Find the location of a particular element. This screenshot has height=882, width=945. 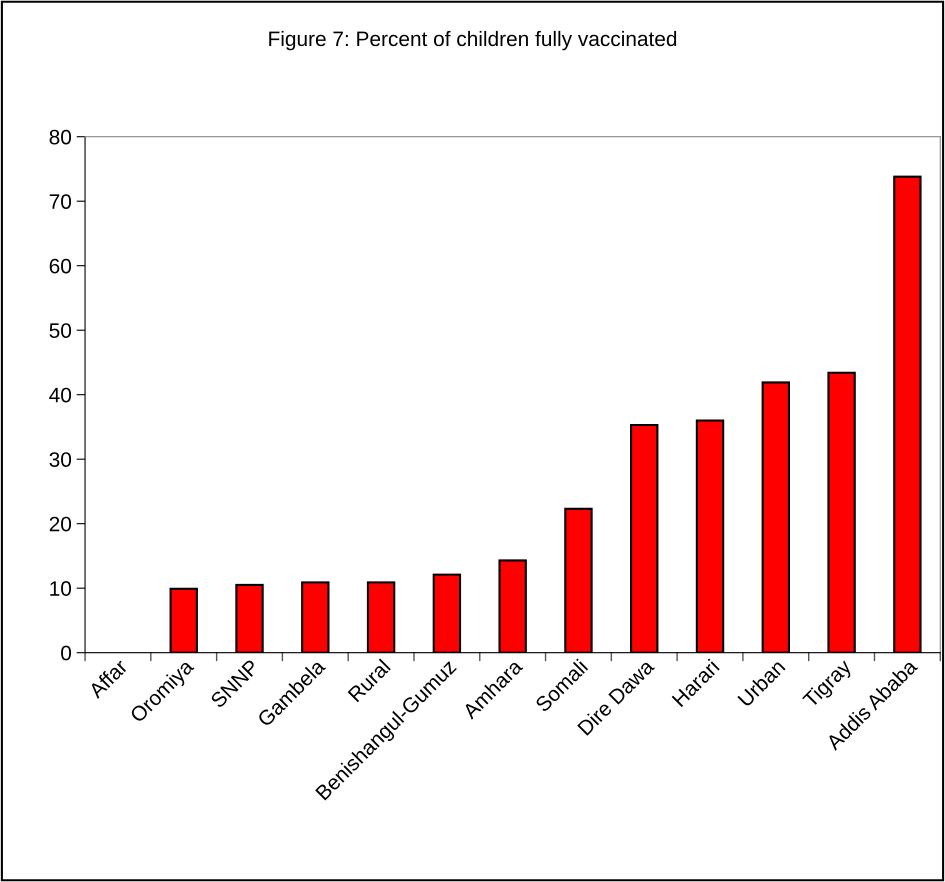

y-tick-label: 20 is located at coordinates (61, 524).